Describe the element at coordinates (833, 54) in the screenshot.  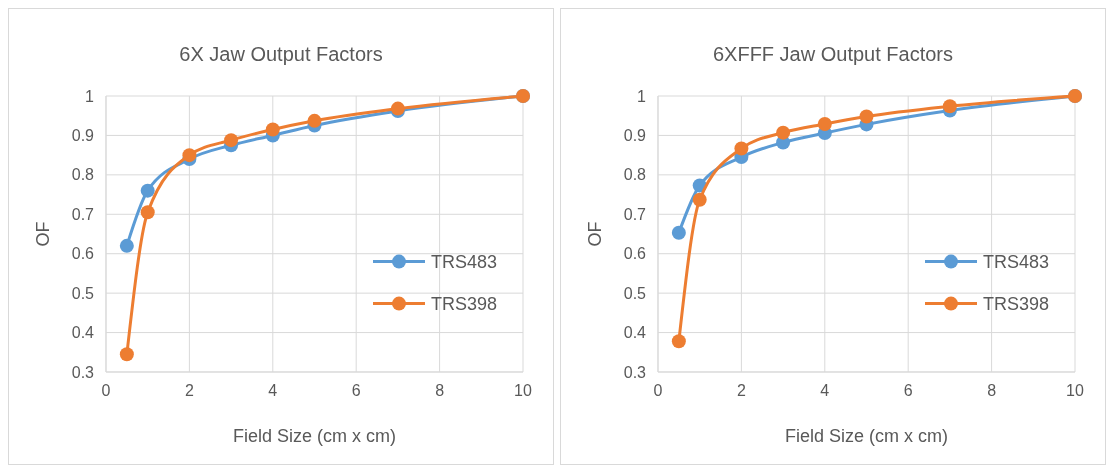
I see `chart-title: 6XFFF Jaw Output Factors` at that location.